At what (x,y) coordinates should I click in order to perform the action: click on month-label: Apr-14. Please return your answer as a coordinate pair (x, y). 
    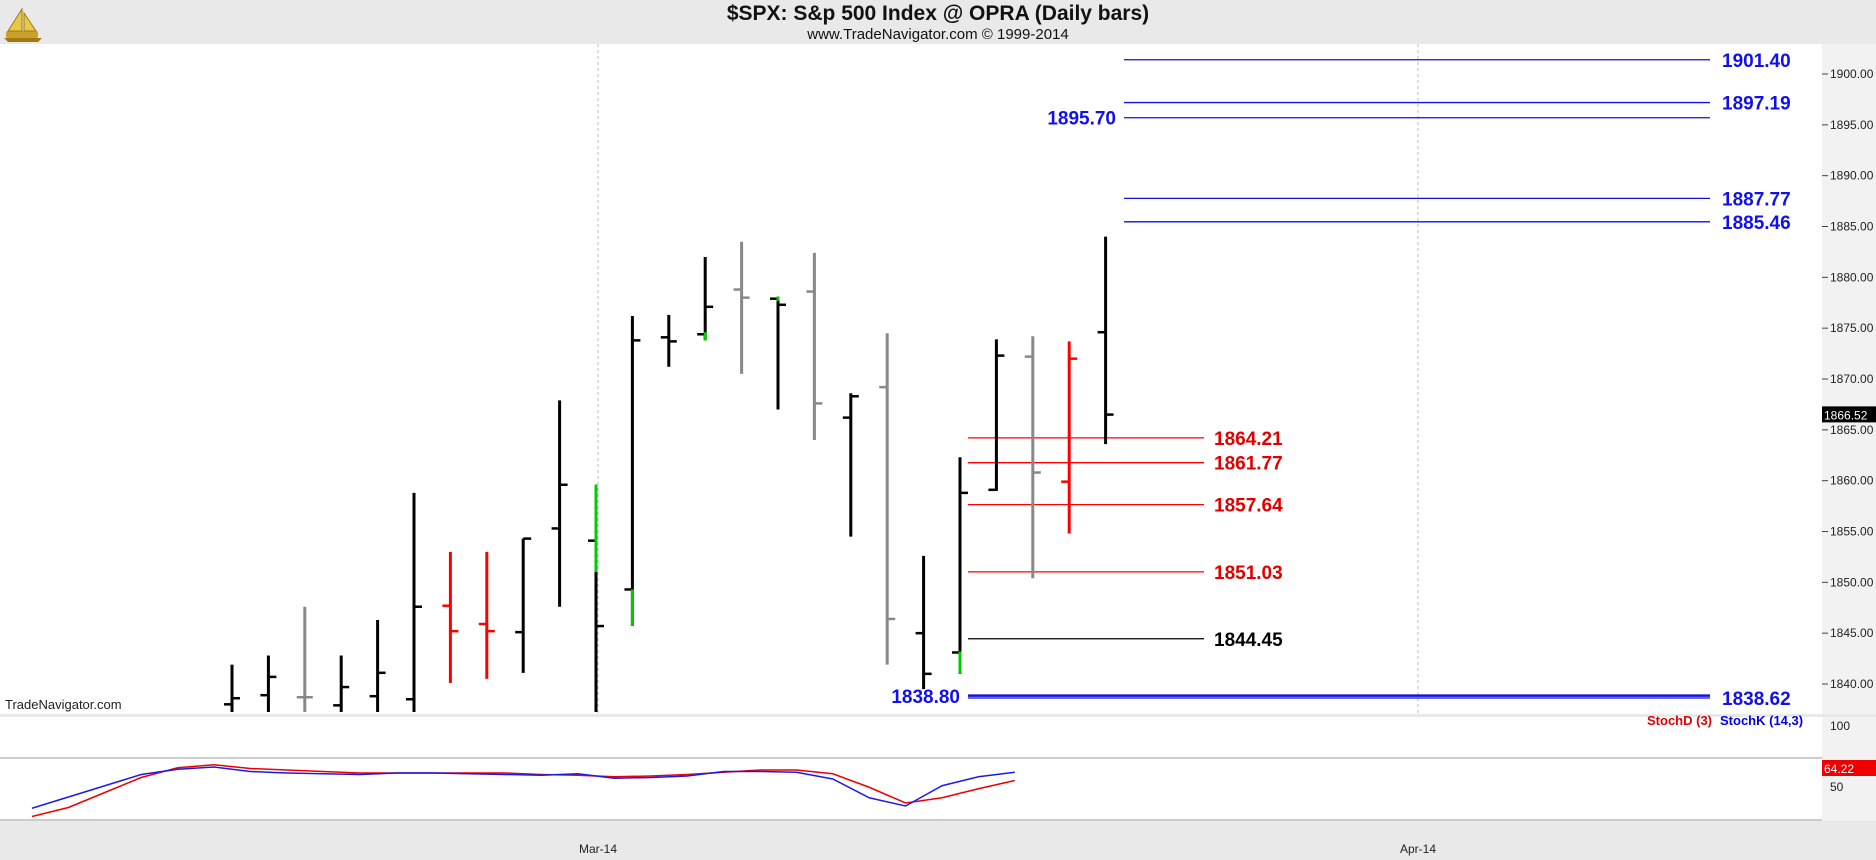
    Looking at the image, I should click on (1418, 849).